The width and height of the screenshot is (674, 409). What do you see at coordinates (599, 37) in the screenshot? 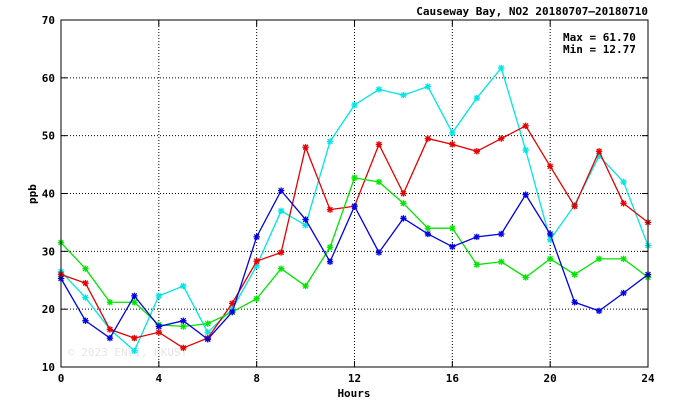
I see `max-label: Max = 61.70` at bounding box center [599, 37].